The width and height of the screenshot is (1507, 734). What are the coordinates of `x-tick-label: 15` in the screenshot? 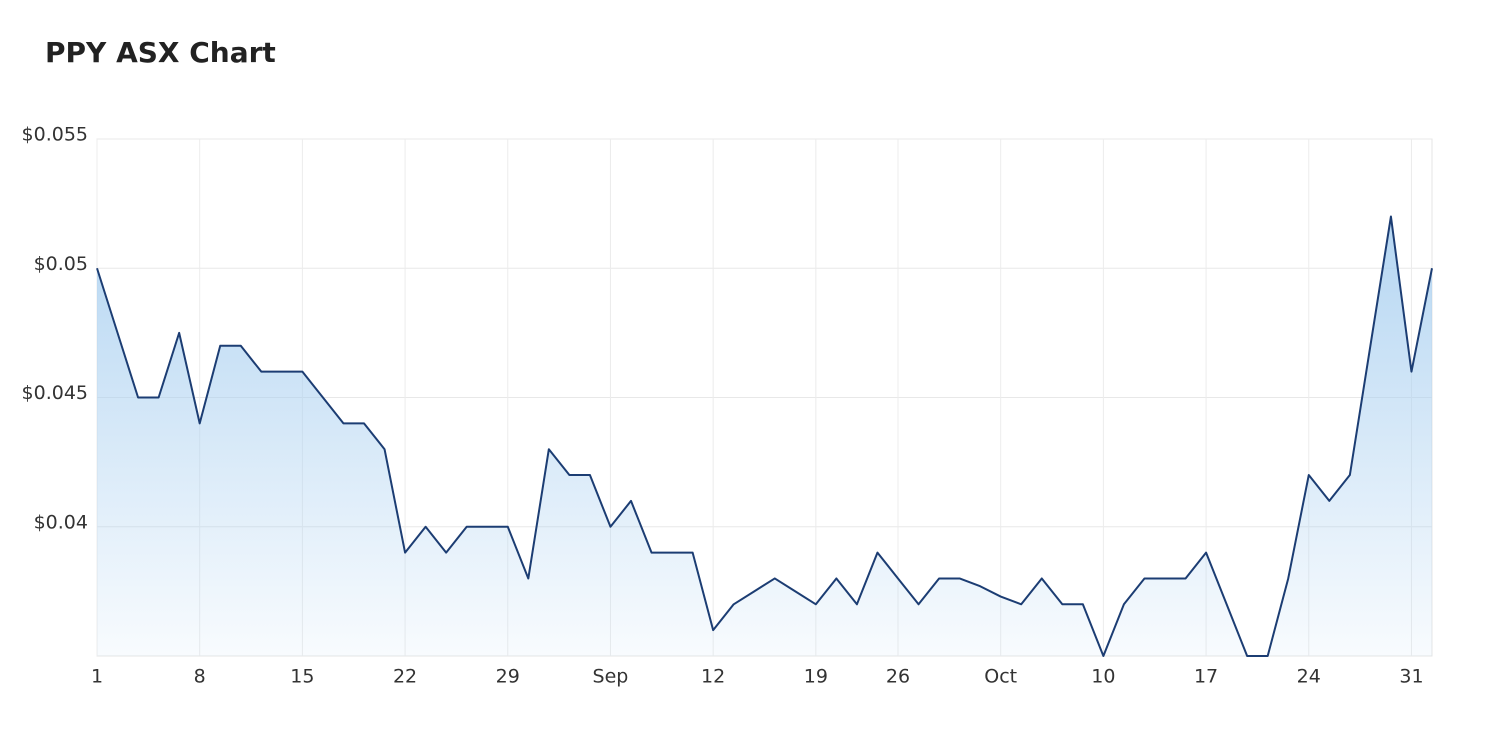 It's located at (302, 677).